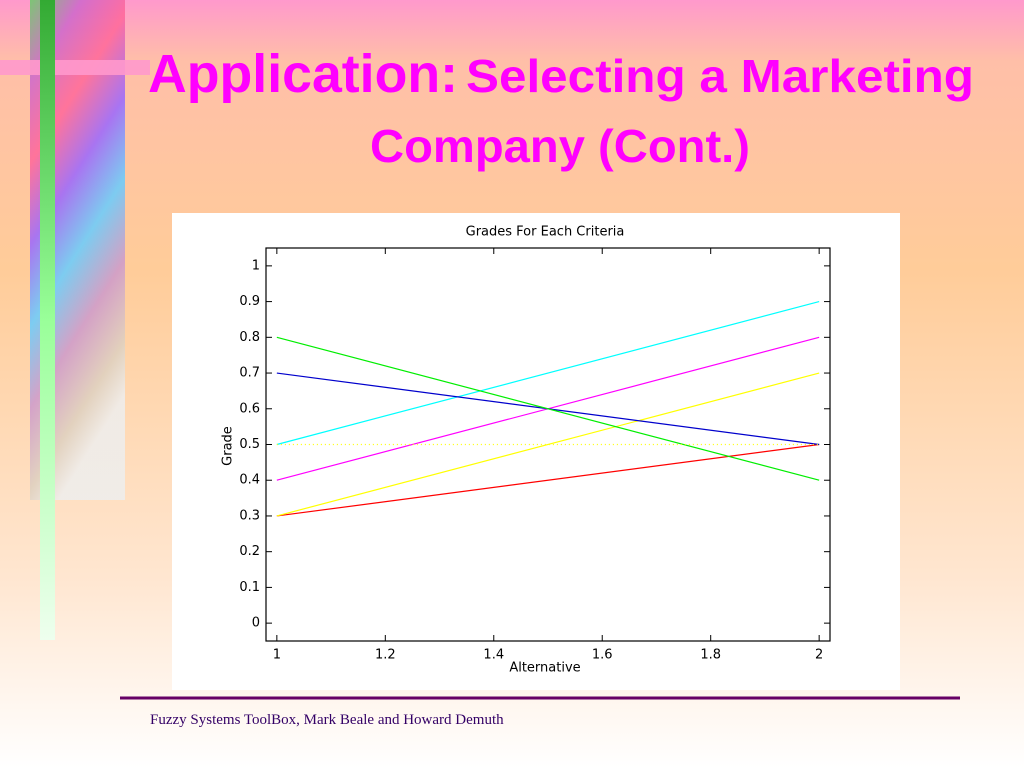 Image resolution: width=1024 pixels, height=773 pixels. Describe the element at coordinates (710, 655) in the screenshot. I see `x-tick-label: 1.8` at that location.